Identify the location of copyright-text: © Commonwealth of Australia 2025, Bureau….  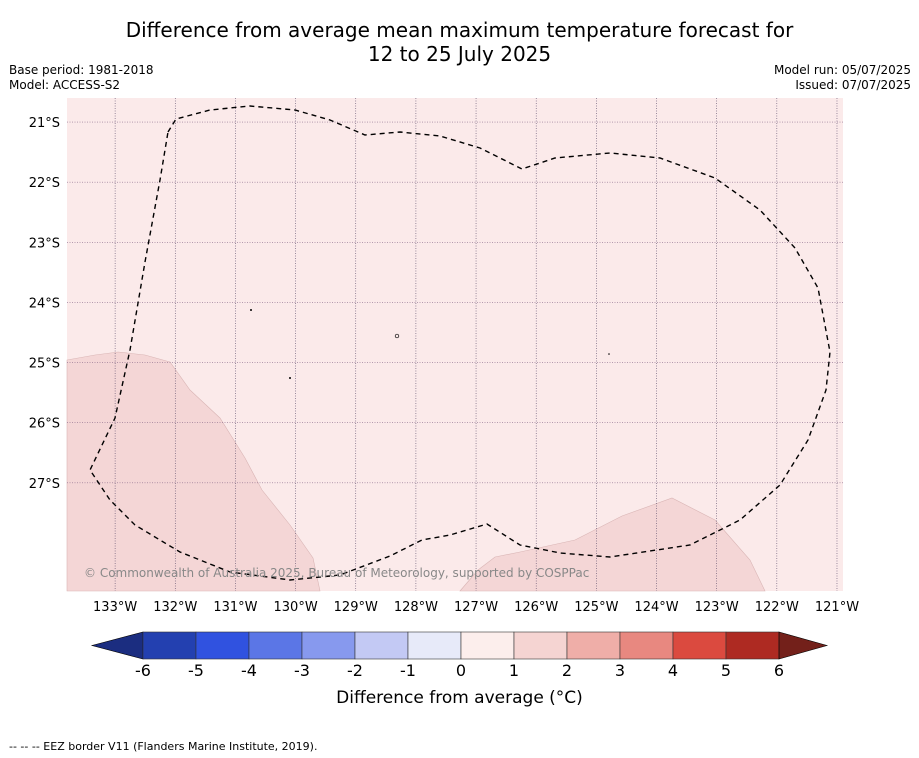
(336, 573).